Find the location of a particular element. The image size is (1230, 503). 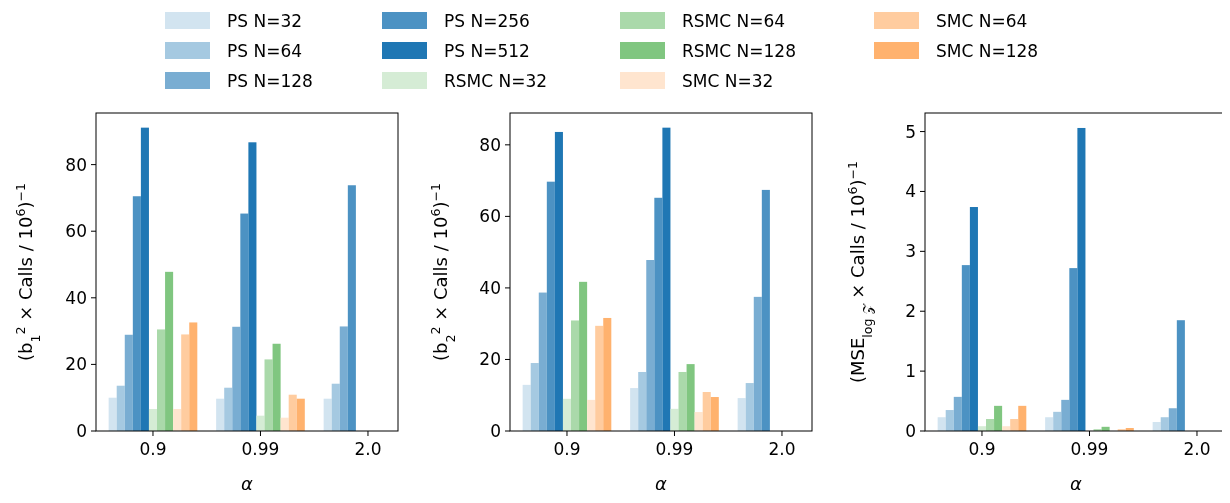

y-tick-label: 4 is located at coordinates (910, 191).